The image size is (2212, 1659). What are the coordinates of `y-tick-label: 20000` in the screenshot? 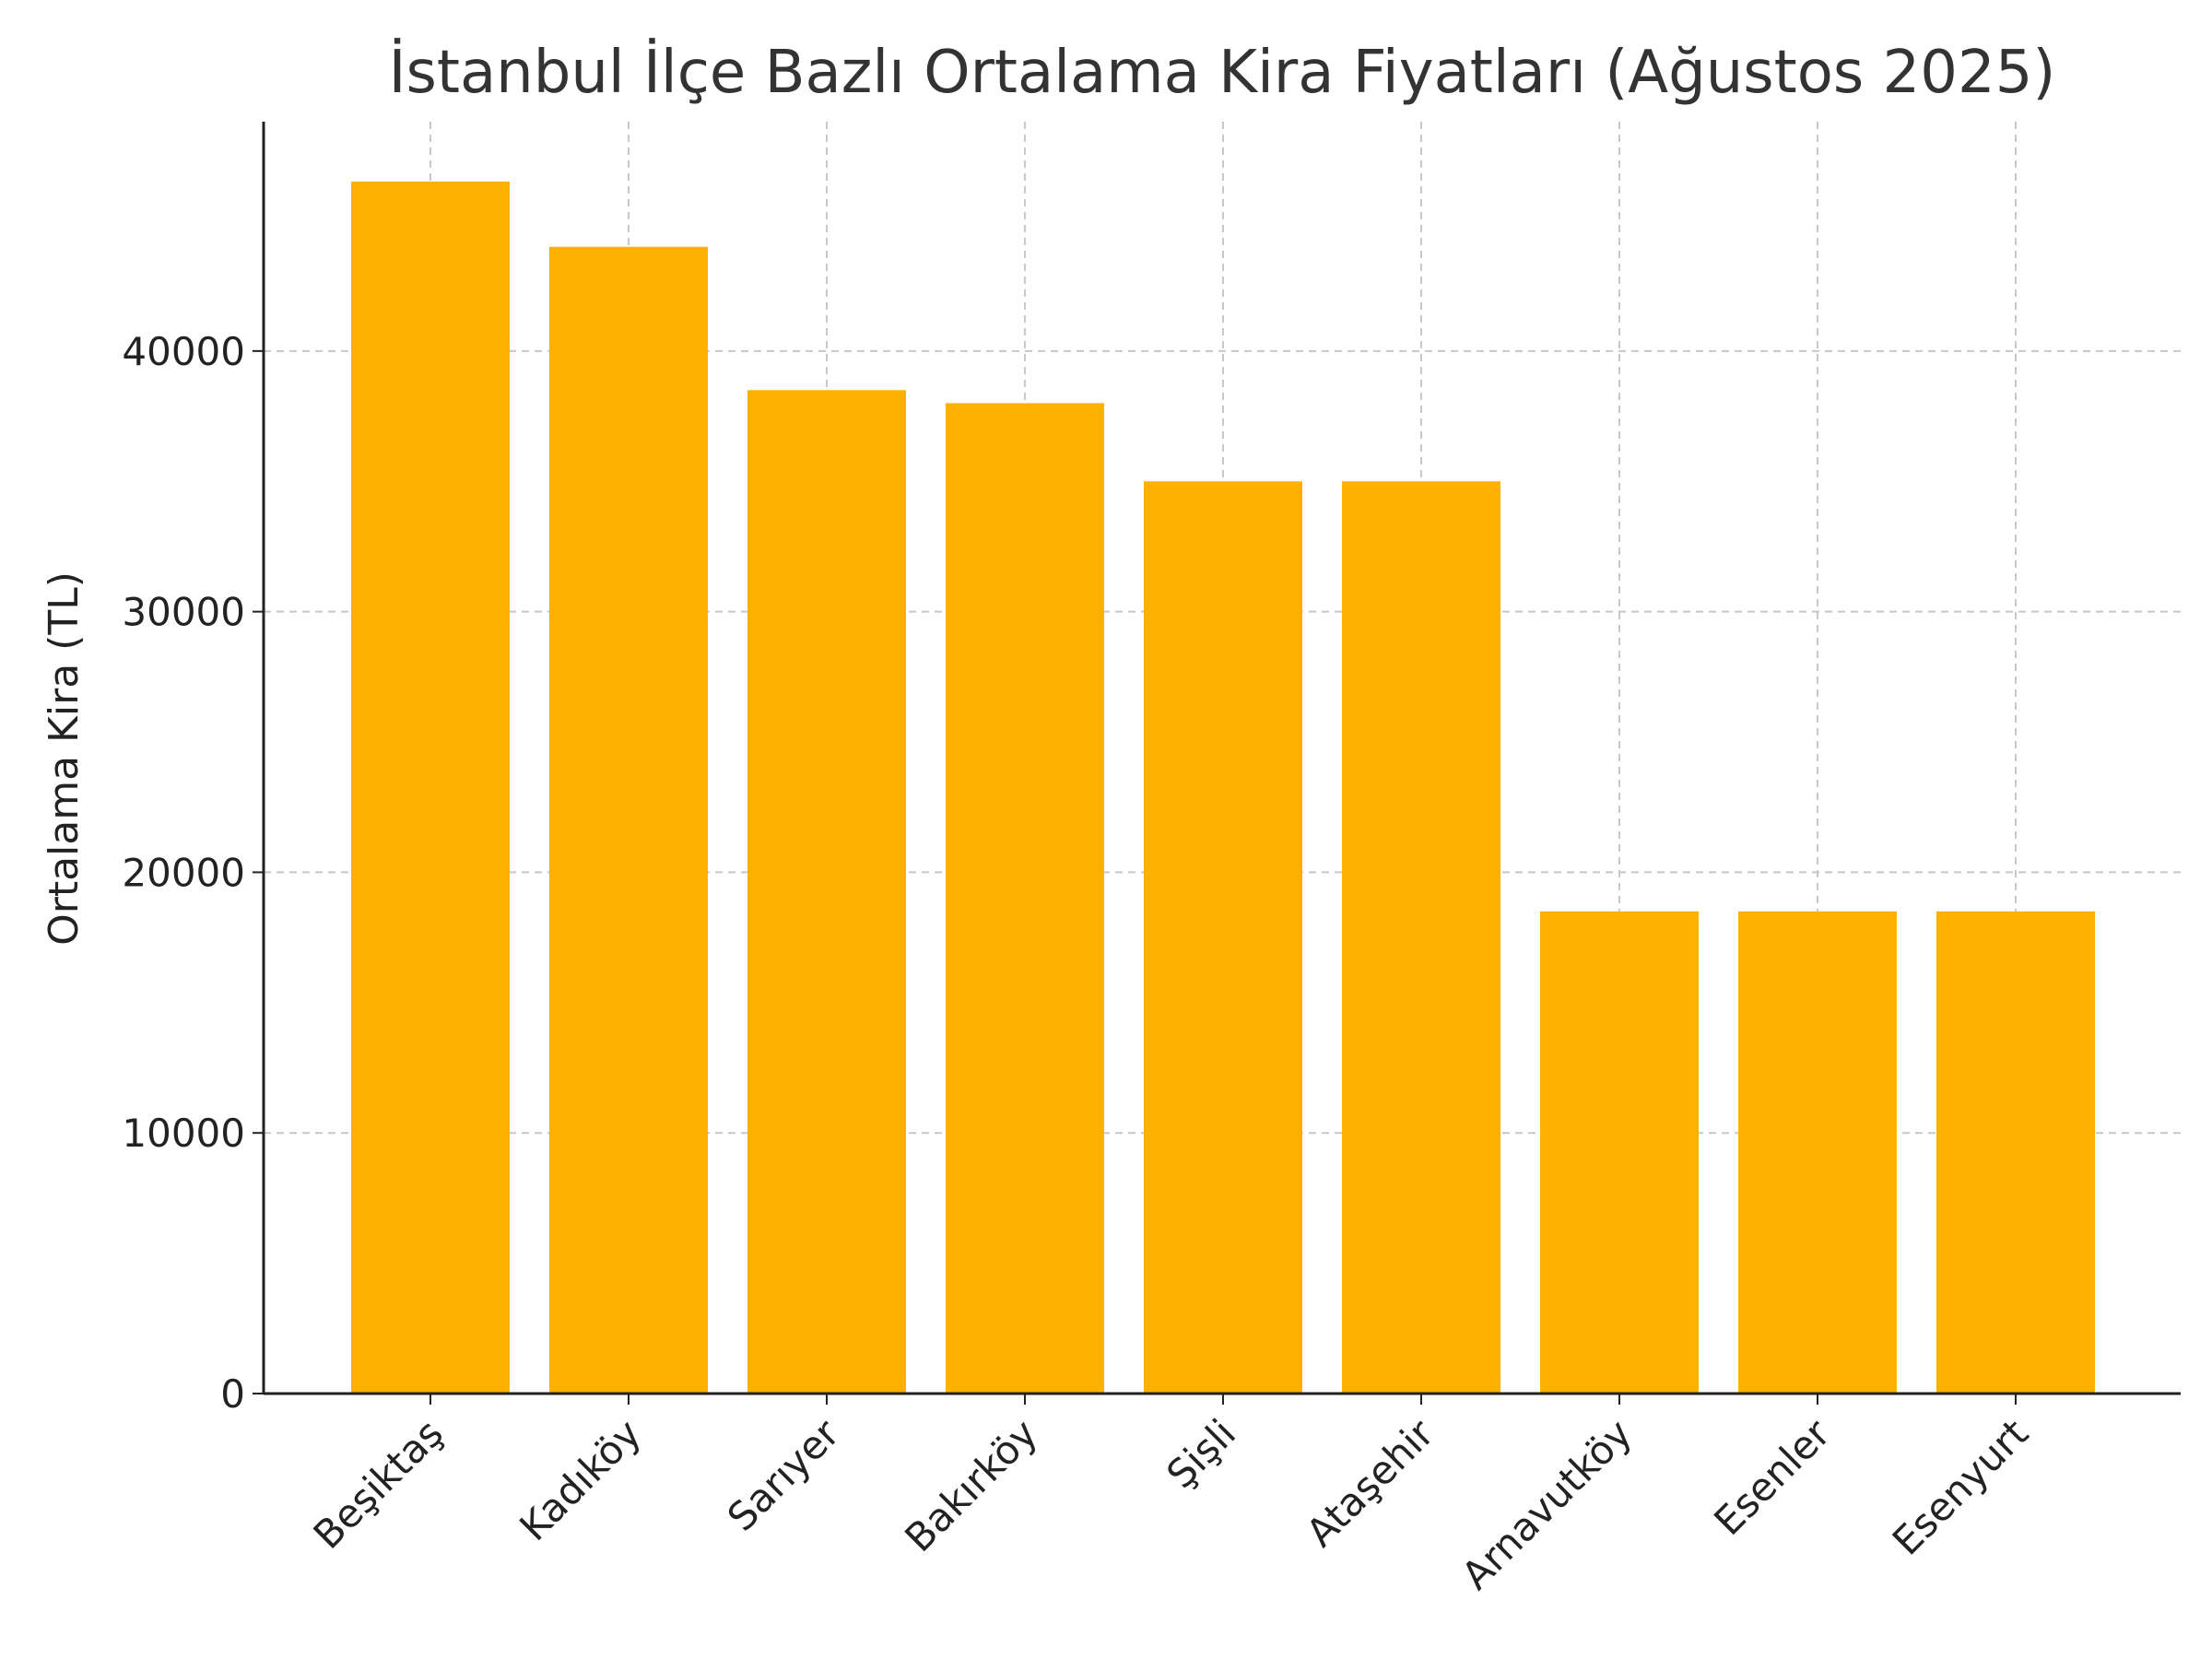 It's located at (183, 872).